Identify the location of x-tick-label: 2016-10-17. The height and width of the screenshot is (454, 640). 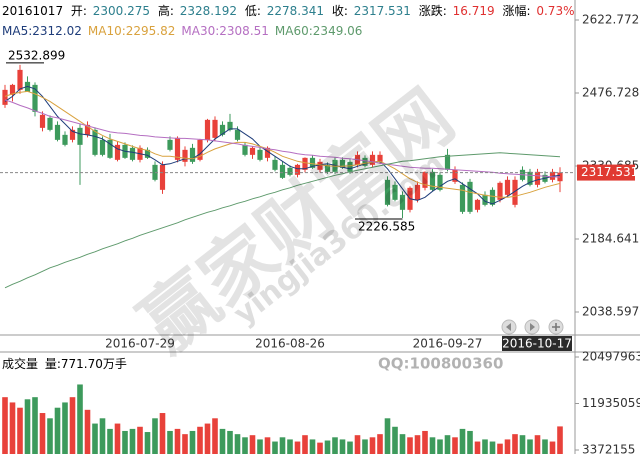
(537, 344).